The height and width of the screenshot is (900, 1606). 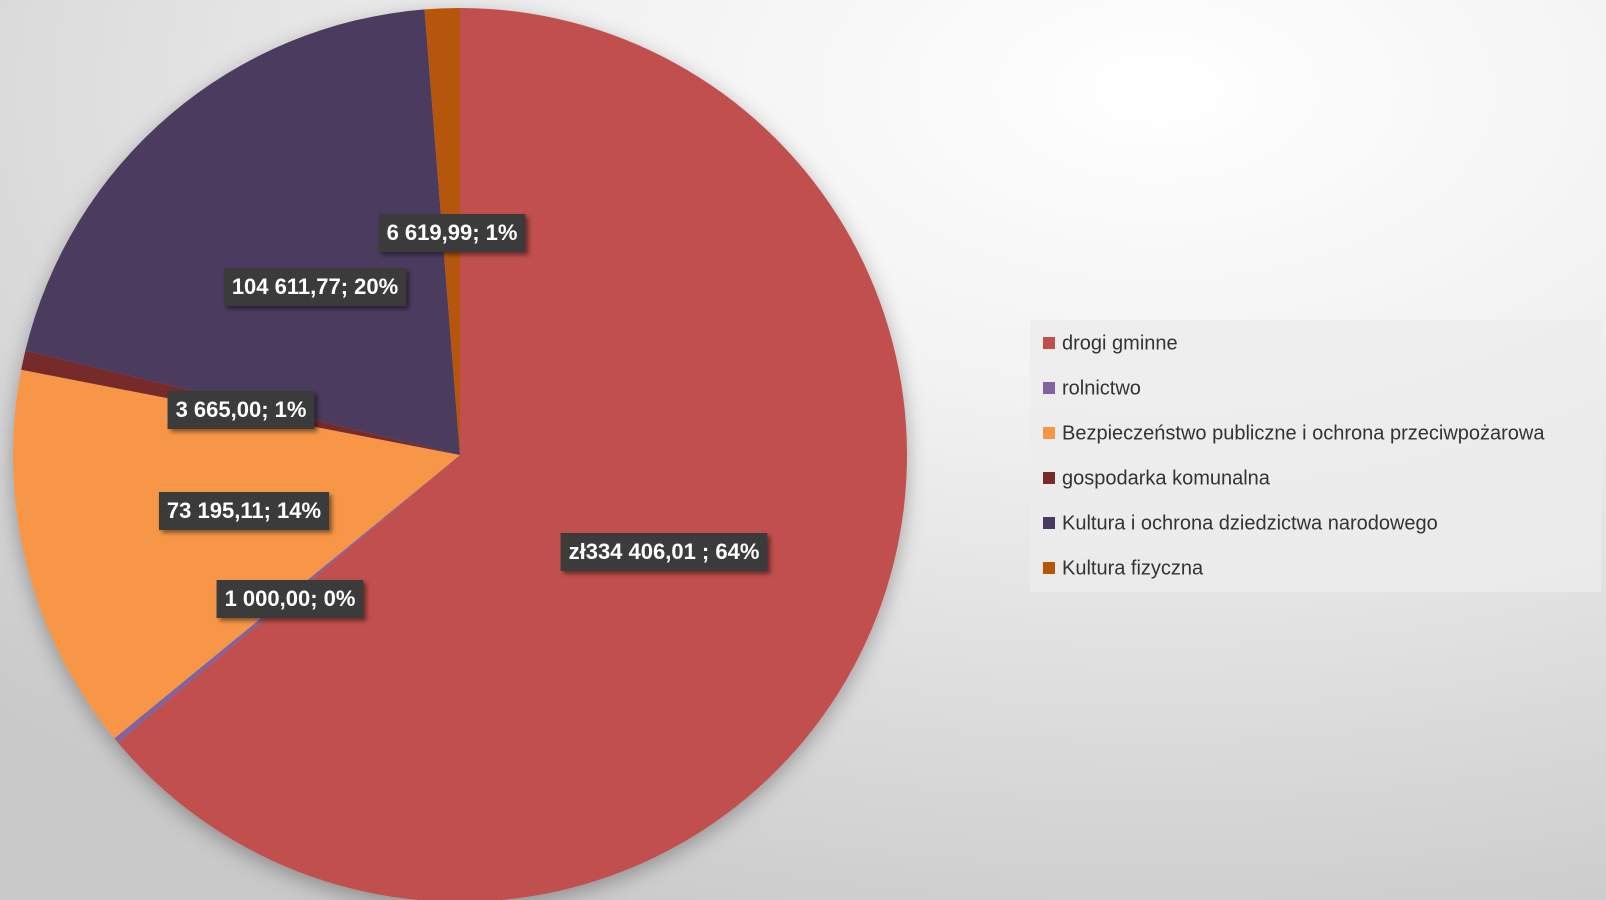 I want to click on data-label: 1 000,00; 0%, so click(x=290, y=598).